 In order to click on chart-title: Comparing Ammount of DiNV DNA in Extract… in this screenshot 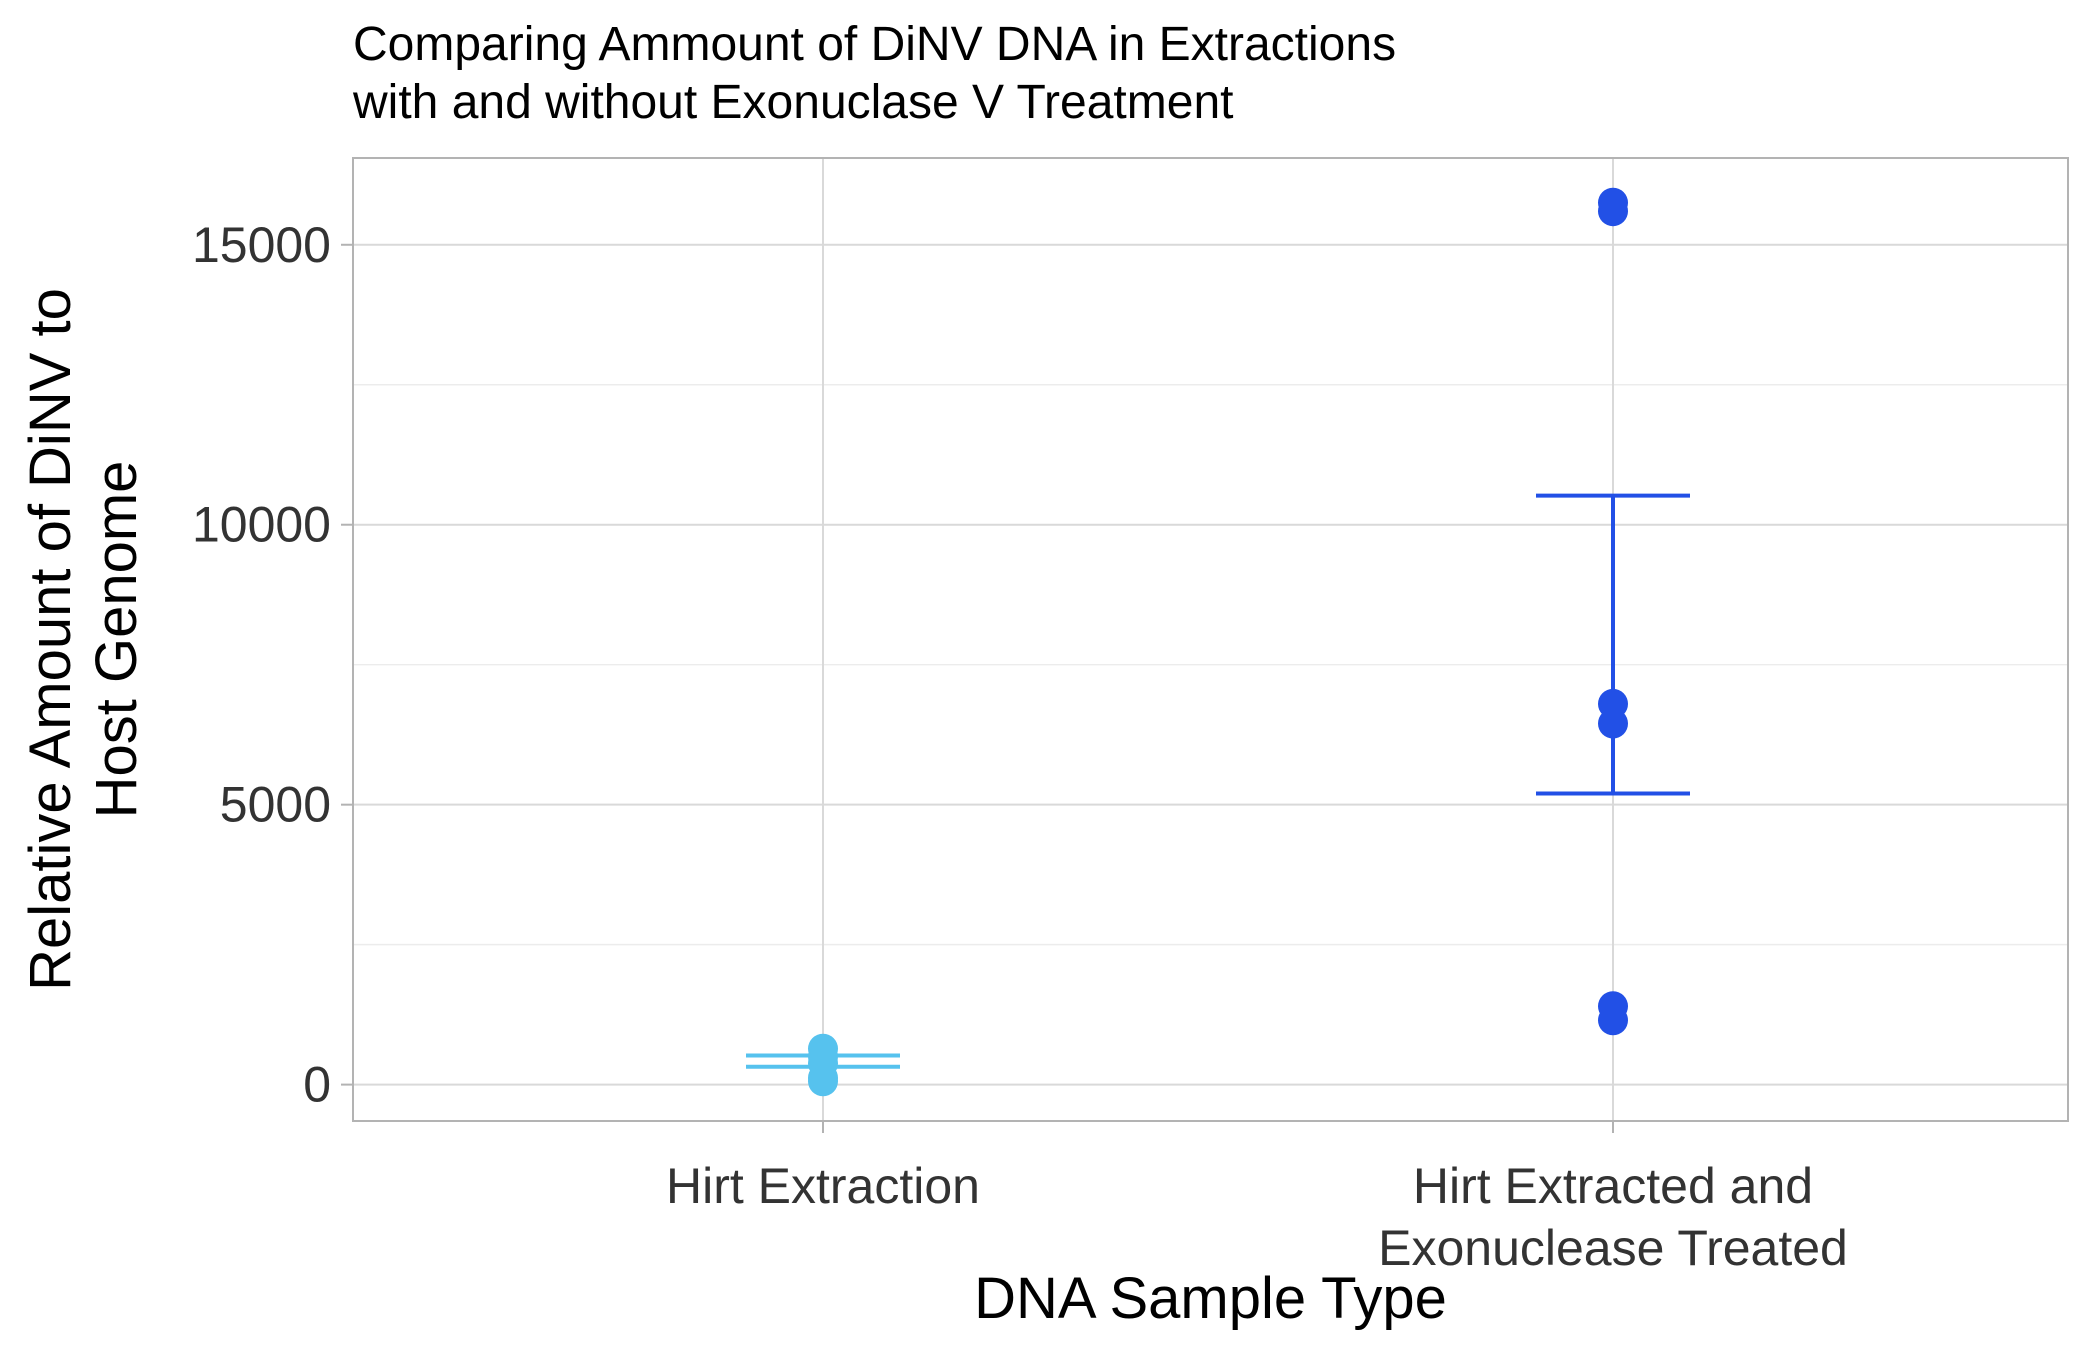, I will do `click(874, 73)`.